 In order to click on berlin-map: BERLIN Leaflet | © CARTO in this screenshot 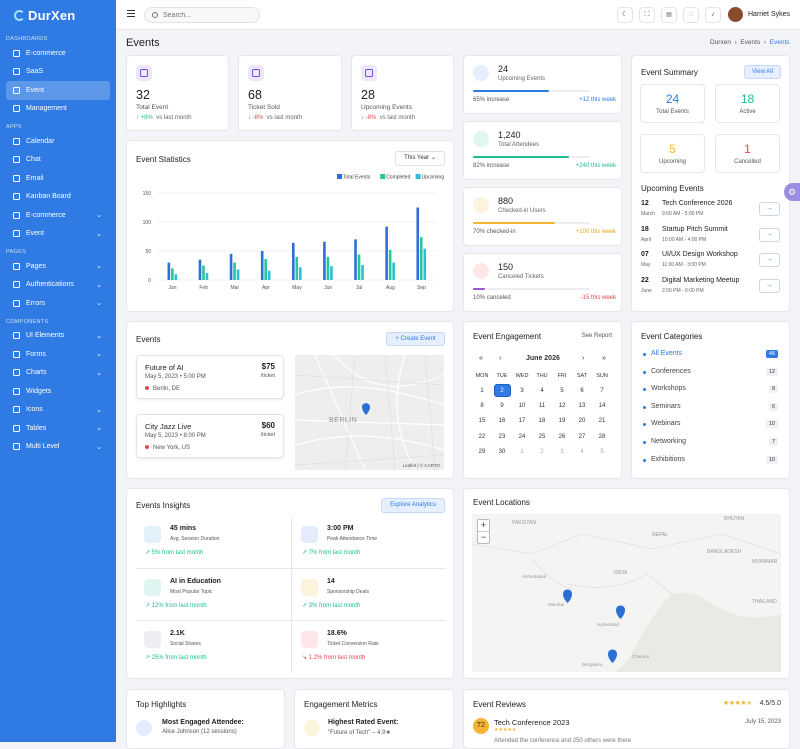, I will do `click(369, 412)`.